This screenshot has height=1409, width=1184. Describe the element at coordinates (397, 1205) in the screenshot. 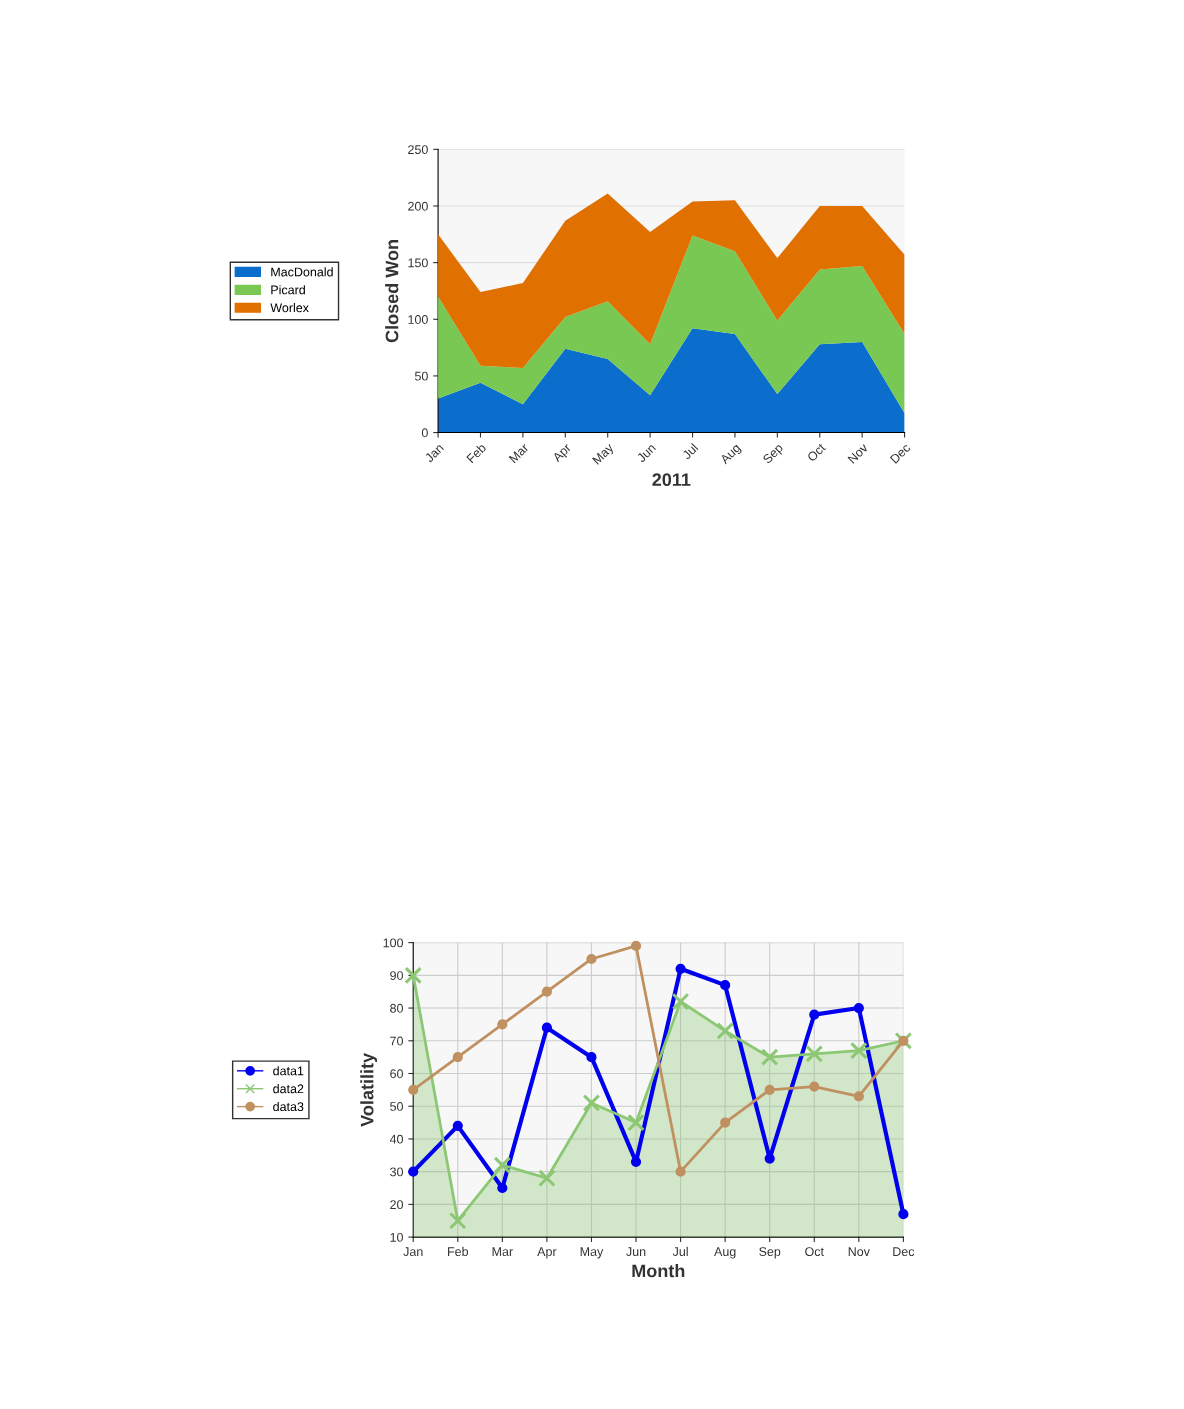

I see `y-tick-label: 20` at that location.